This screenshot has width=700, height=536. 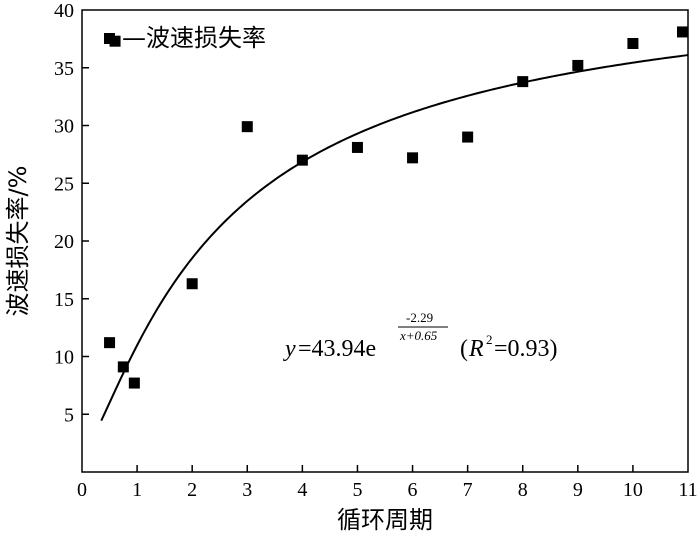 I want to click on x-tick-label: 4, so click(x=302, y=490).